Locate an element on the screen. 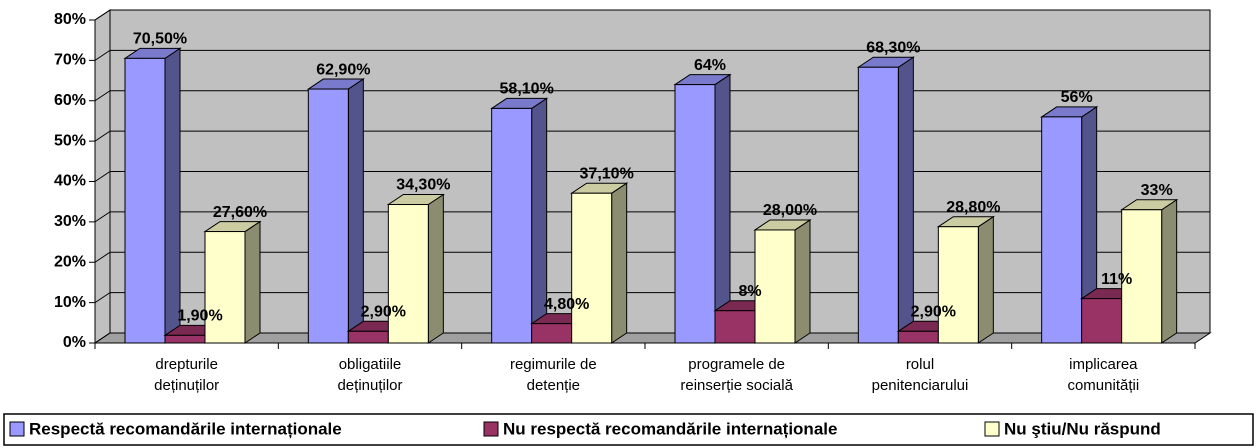 The image size is (1257, 448). data-label: 28,00% is located at coordinates (790, 210).